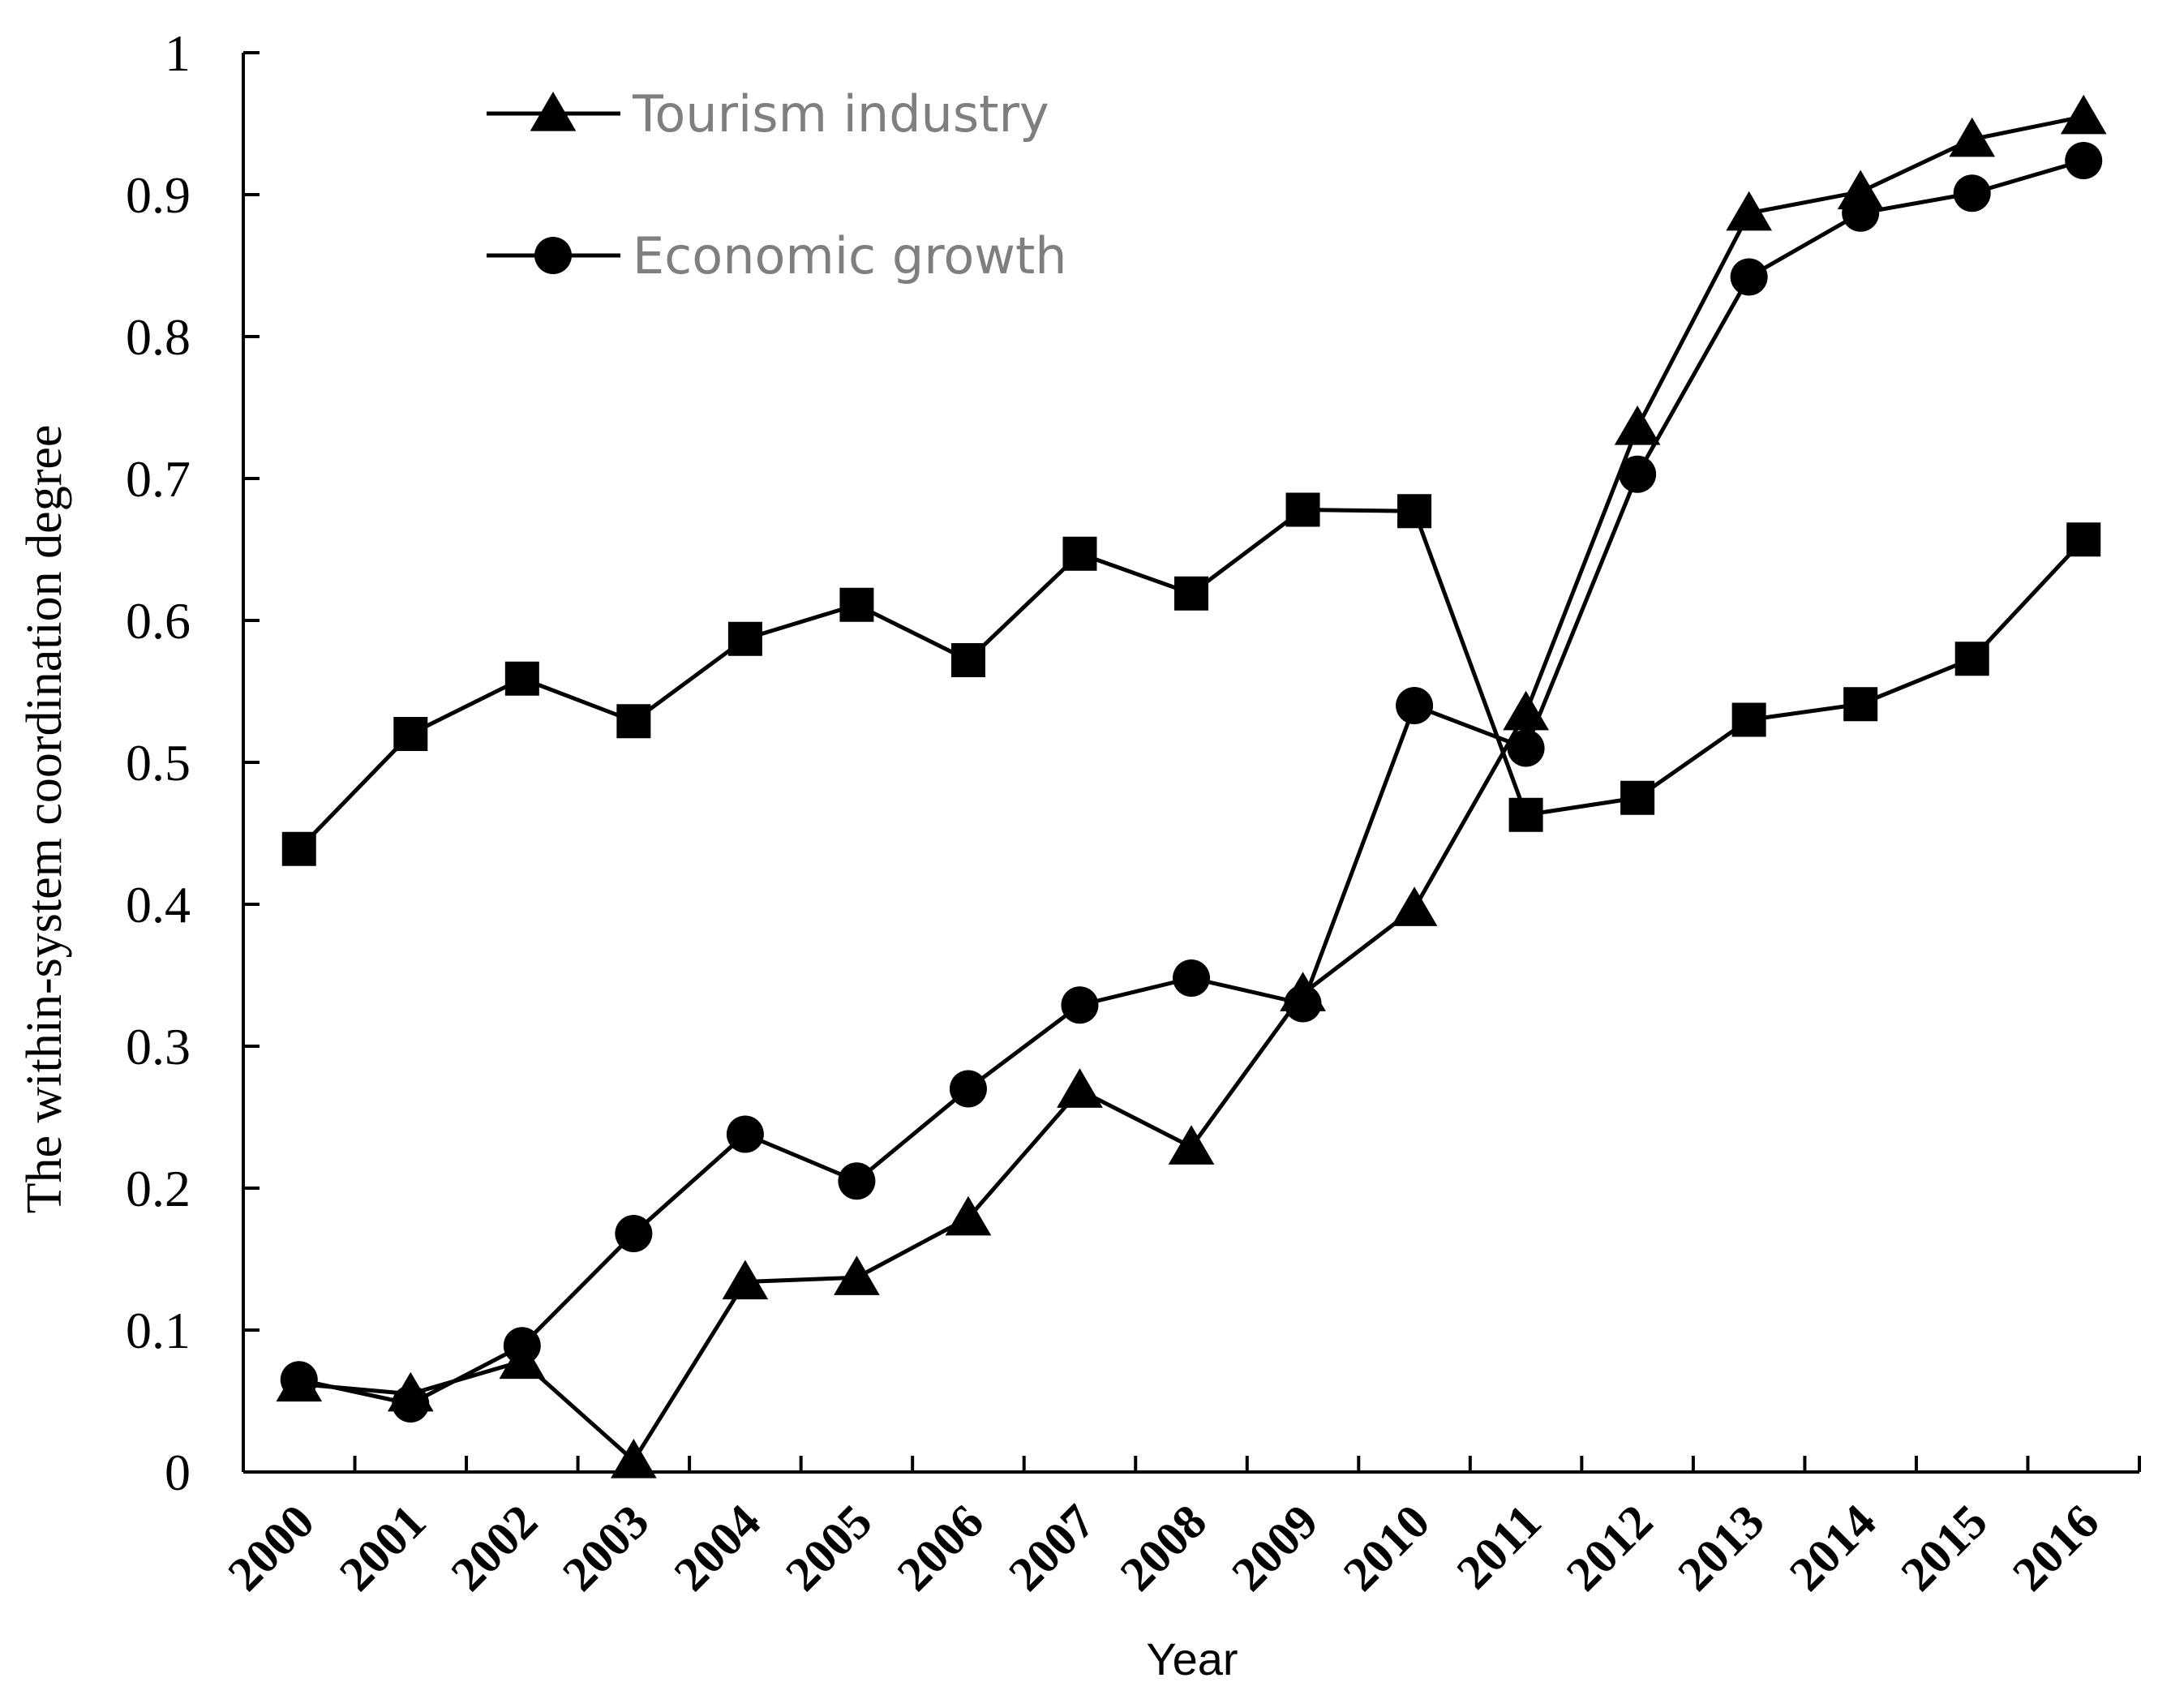 The image size is (2171, 1708). What do you see at coordinates (1609, 1548) in the screenshot?
I see `x-tick-label: 2012` at bounding box center [1609, 1548].